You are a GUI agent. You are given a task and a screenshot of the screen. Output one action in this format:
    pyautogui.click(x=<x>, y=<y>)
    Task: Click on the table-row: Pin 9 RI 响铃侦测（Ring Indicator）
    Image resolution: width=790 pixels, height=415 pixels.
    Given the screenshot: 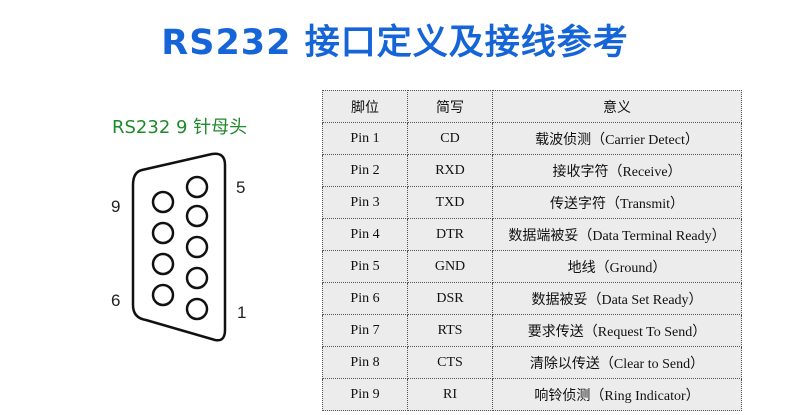 What is the action you would take?
    pyautogui.click(x=532, y=394)
    